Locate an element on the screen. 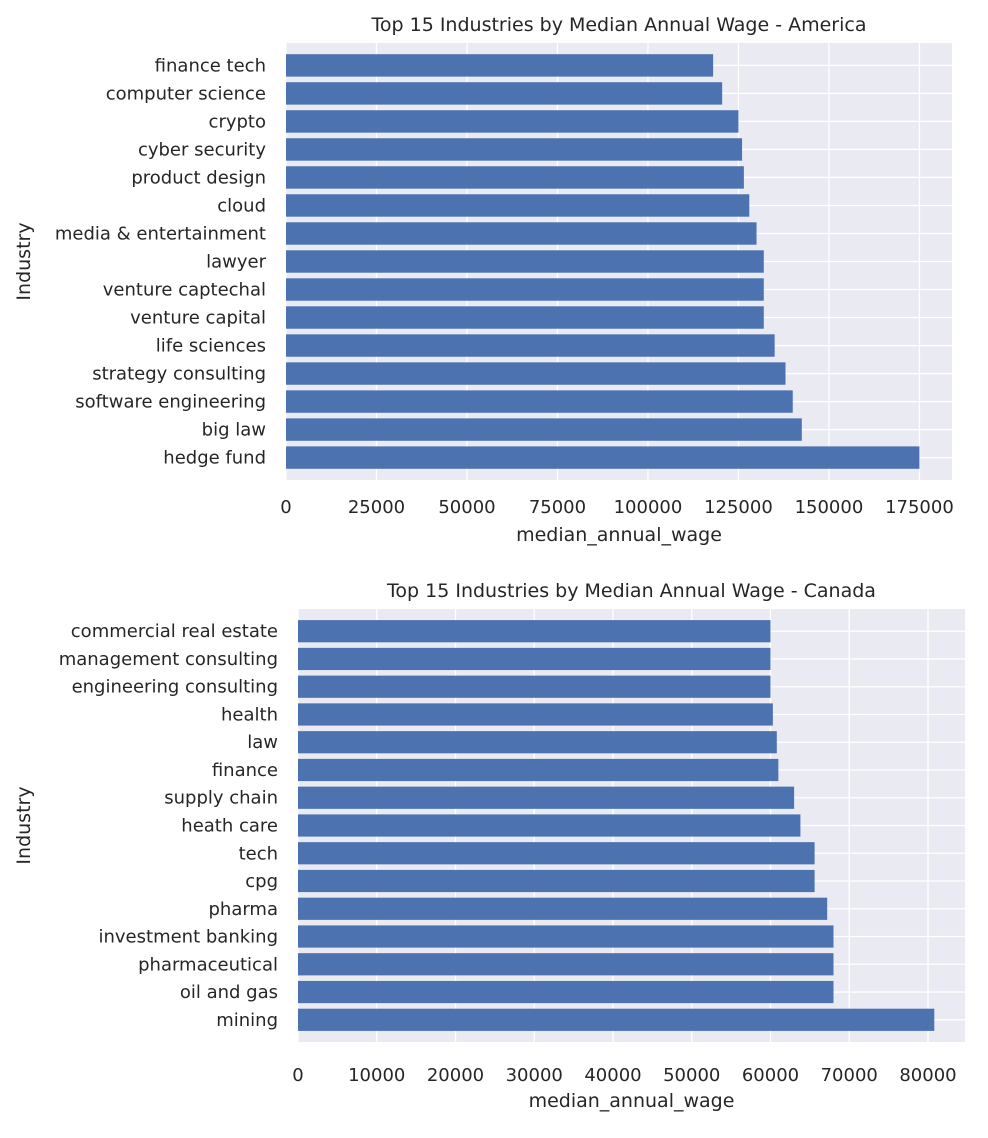 This screenshot has height=1138, width=988. bar-product-design is located at coordinates (515, 177).